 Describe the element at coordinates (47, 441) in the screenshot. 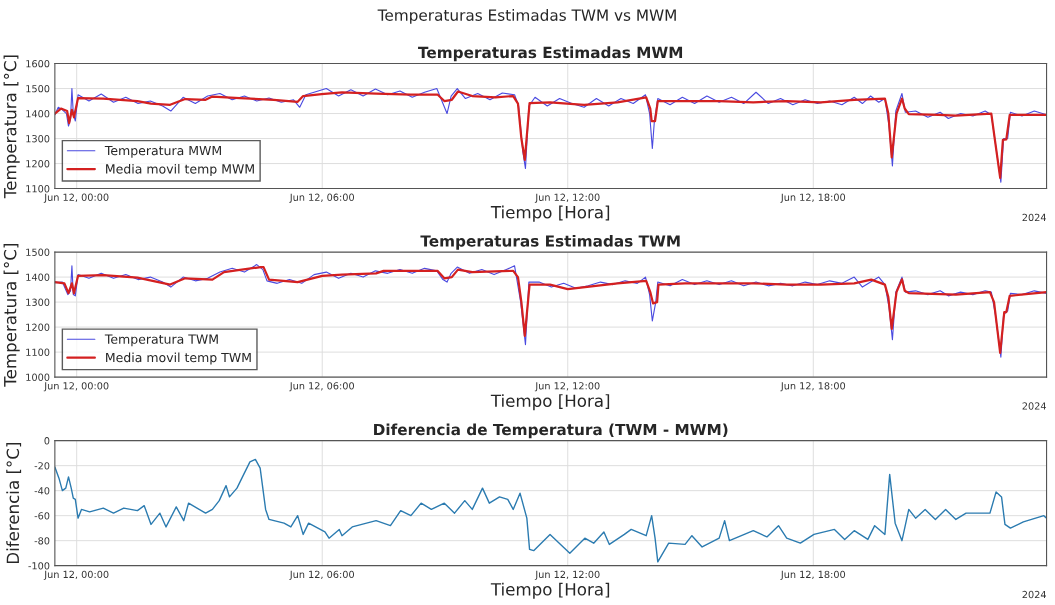

I see `y-tick-label: 0` at that location.